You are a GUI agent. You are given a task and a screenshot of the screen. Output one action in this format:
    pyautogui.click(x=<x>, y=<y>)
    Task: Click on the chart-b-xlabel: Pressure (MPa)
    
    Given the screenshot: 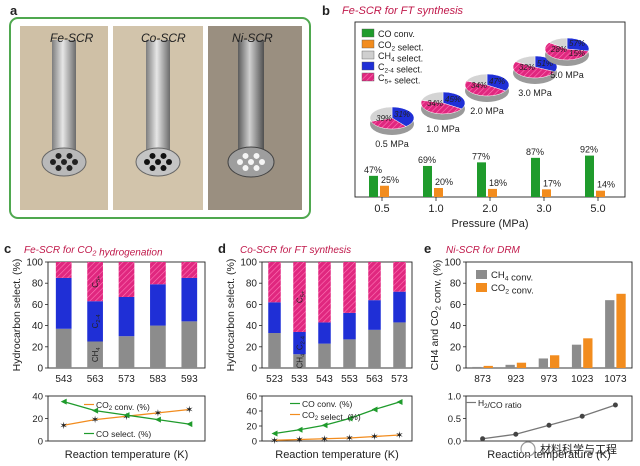 What is the action you would take?
    pyautogui.click(x=489, y=224)
    